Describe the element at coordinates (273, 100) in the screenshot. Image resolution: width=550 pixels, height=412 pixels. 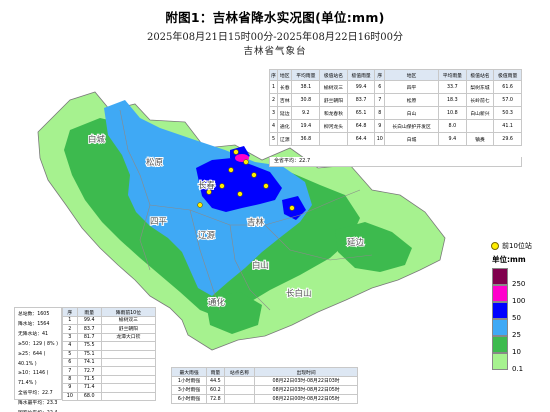
I see `table-cell: 2` at that location.